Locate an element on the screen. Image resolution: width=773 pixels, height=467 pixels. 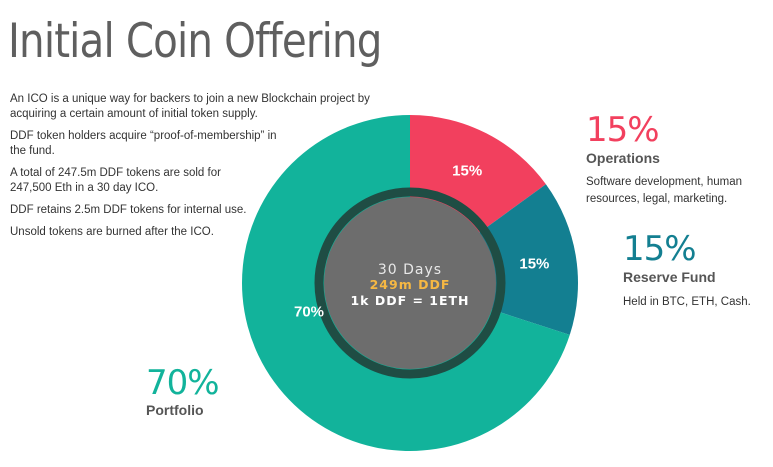
center-circle is located at coordinates (410, 283).